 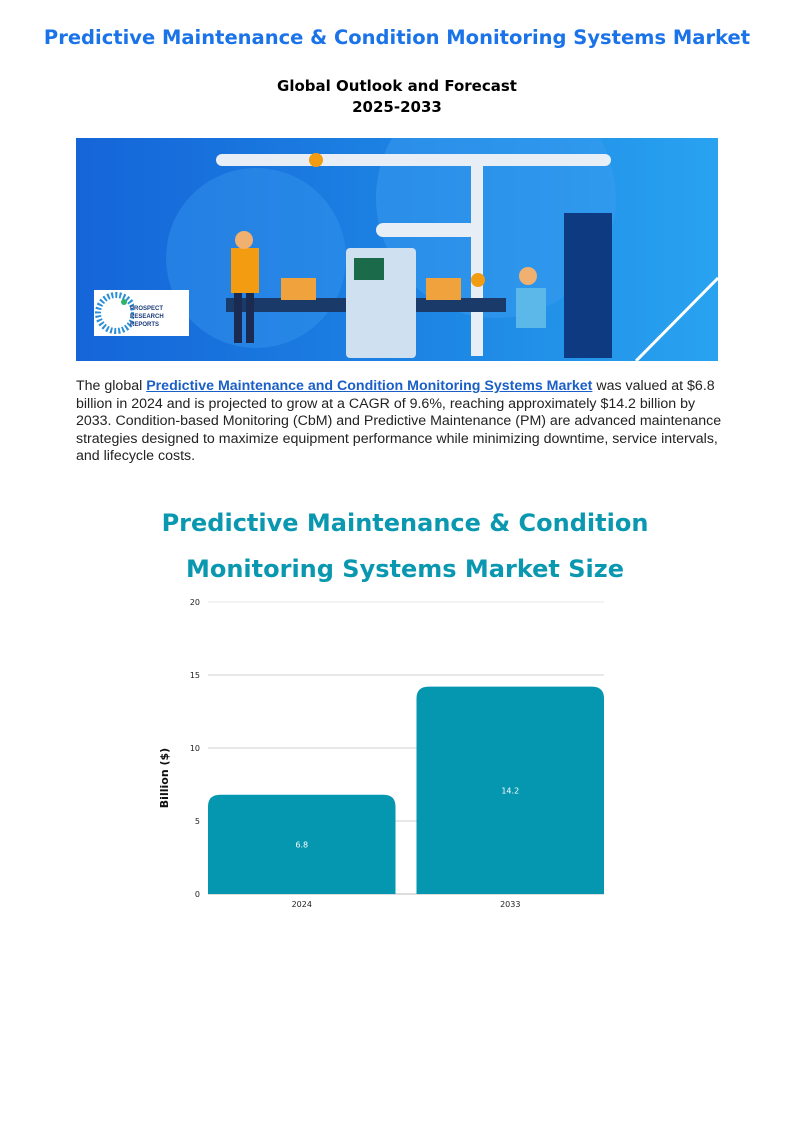 What do you see at coordinates (116, 313) in the screenshot?
I see `globe-icon` at bounding box center [116, 313].